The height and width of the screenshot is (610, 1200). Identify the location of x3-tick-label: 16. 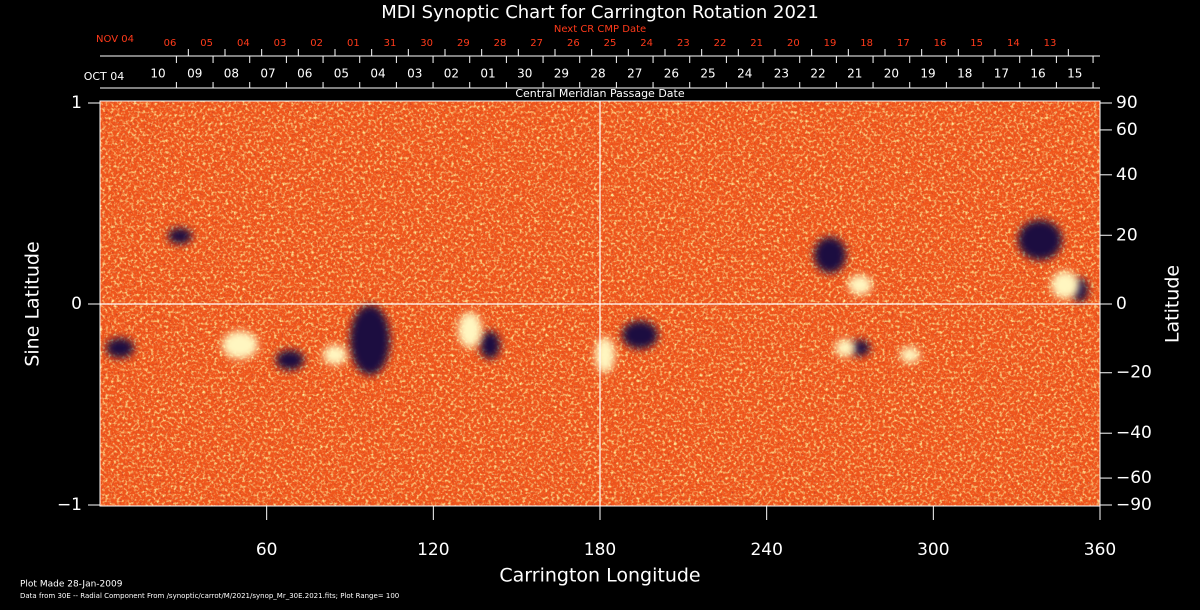
(940, 43).